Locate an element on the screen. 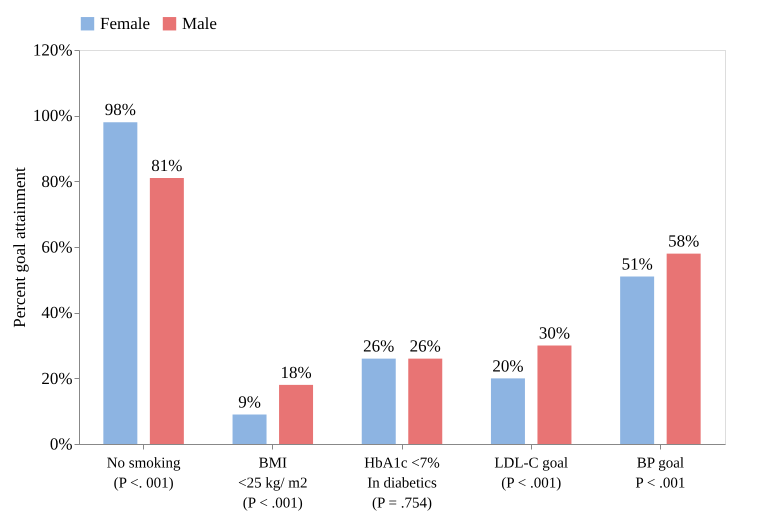 Image resolution: width=761 pixels, height=531 pixels. y-tick-label: 60% is located at coordinates (56, 247).